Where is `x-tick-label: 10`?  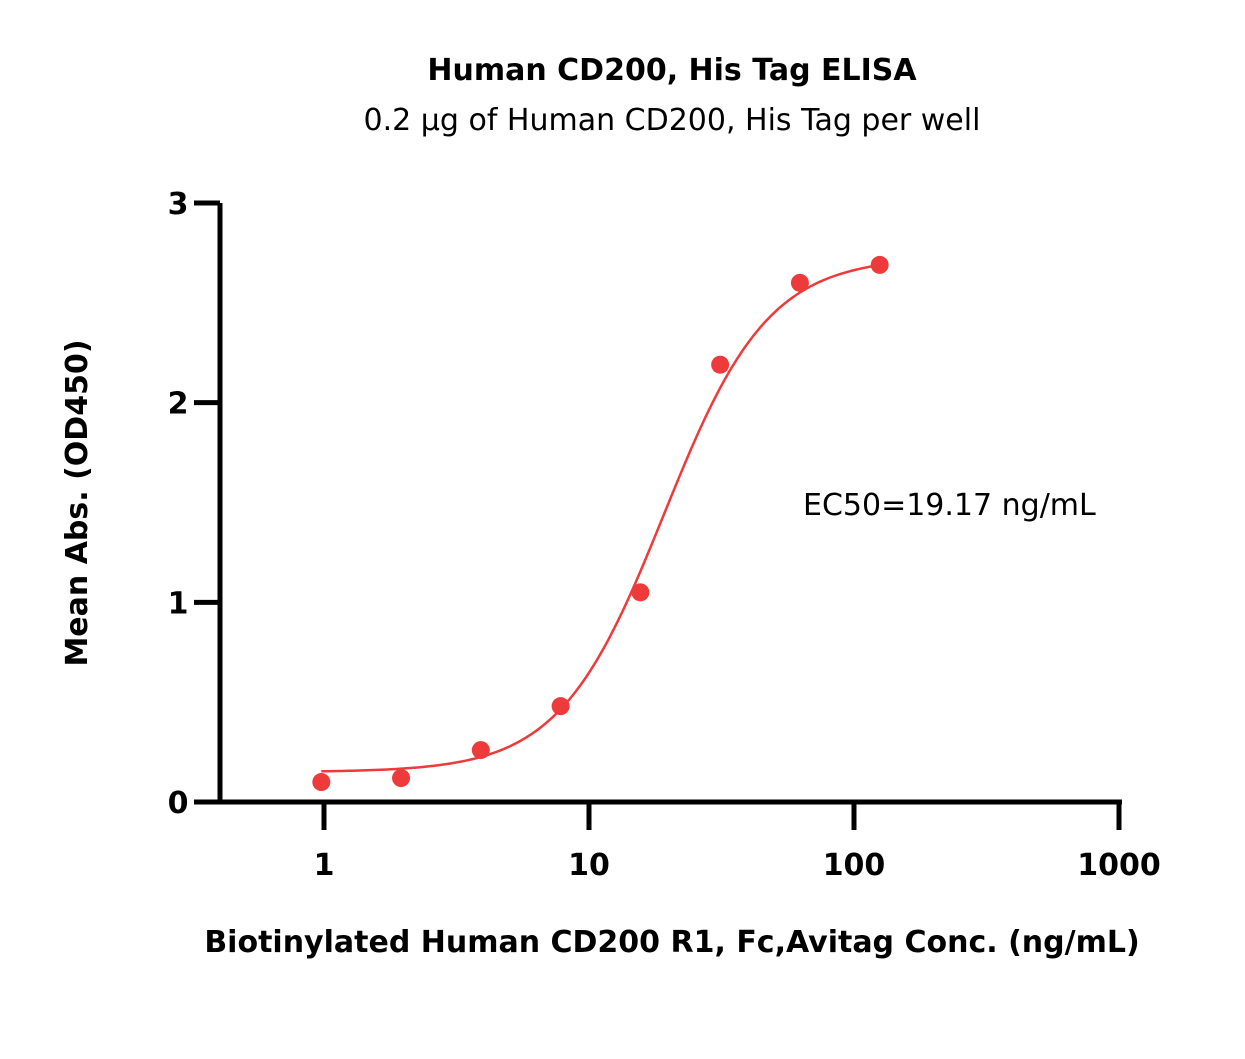 x-tick-label: 10 is located at coordinates (589, 865).